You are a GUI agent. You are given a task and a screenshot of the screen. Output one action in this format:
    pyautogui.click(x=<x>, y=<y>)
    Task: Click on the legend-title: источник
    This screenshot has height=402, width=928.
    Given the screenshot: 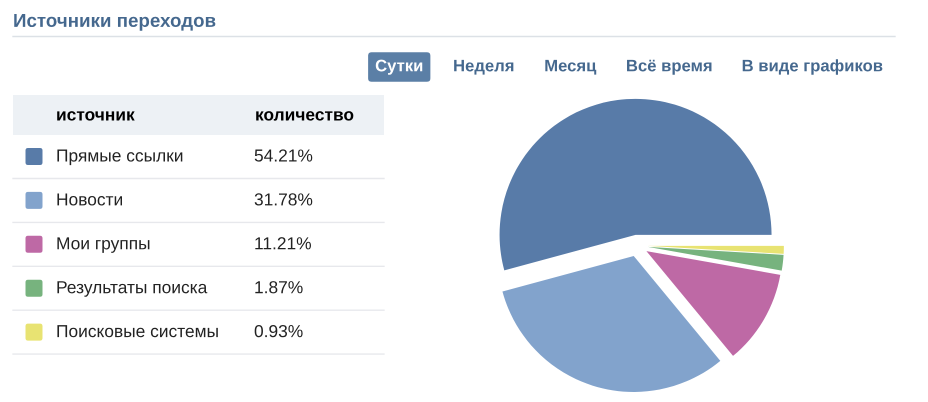 What is the action you would take?
    pyautogui.click(x=96, y=116)
    